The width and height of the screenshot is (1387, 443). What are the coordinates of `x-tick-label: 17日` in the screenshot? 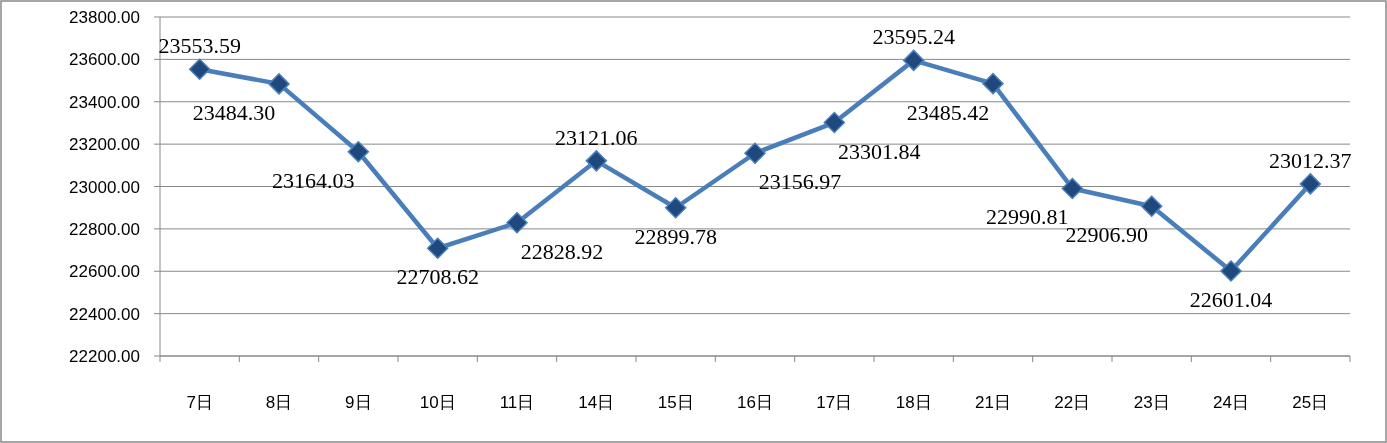 It's located at (834, 402).